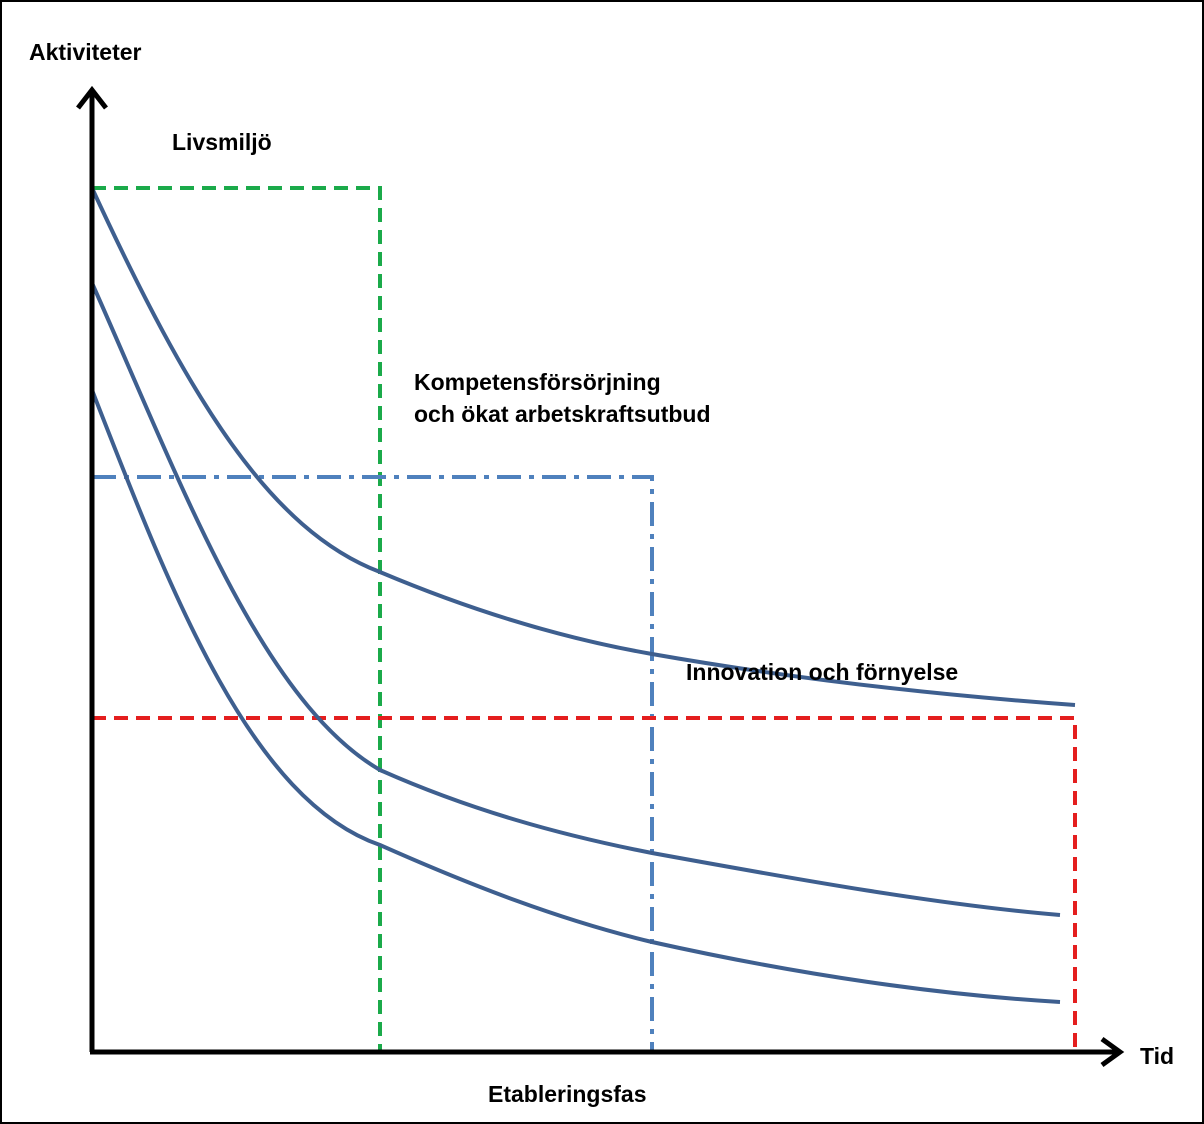  Describe the element at coordinates (222, 142) in the screenshot. I see `livsmiljo-label: Livsmiljö` at that location.